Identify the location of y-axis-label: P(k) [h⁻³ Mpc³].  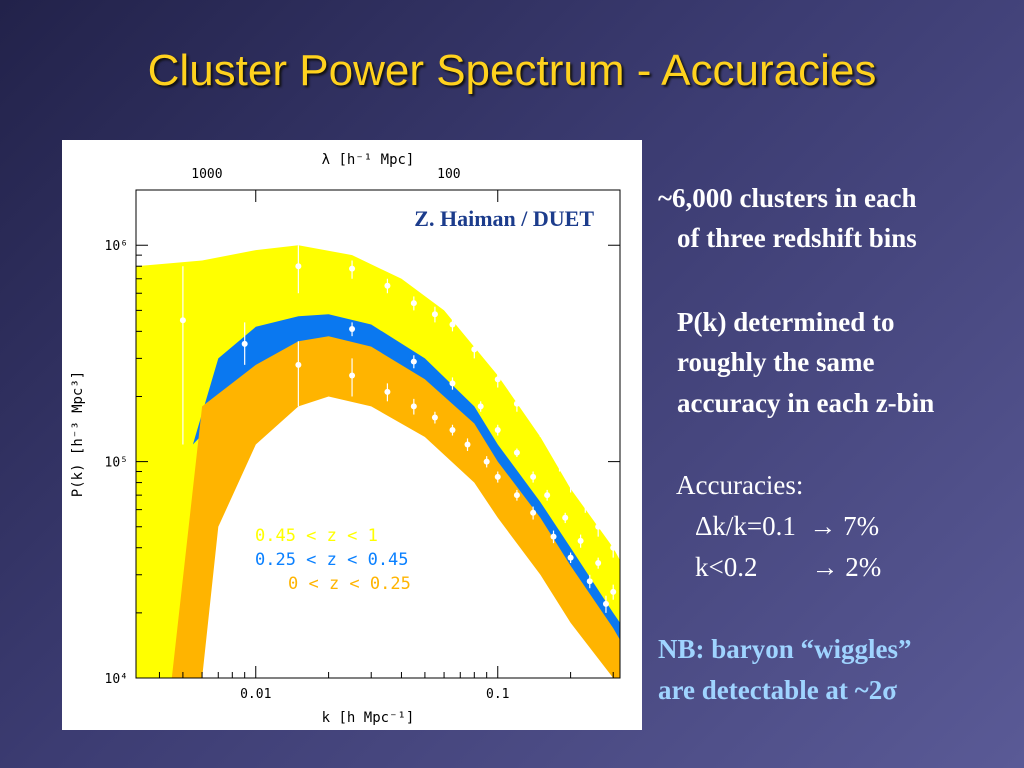
(78, 434).